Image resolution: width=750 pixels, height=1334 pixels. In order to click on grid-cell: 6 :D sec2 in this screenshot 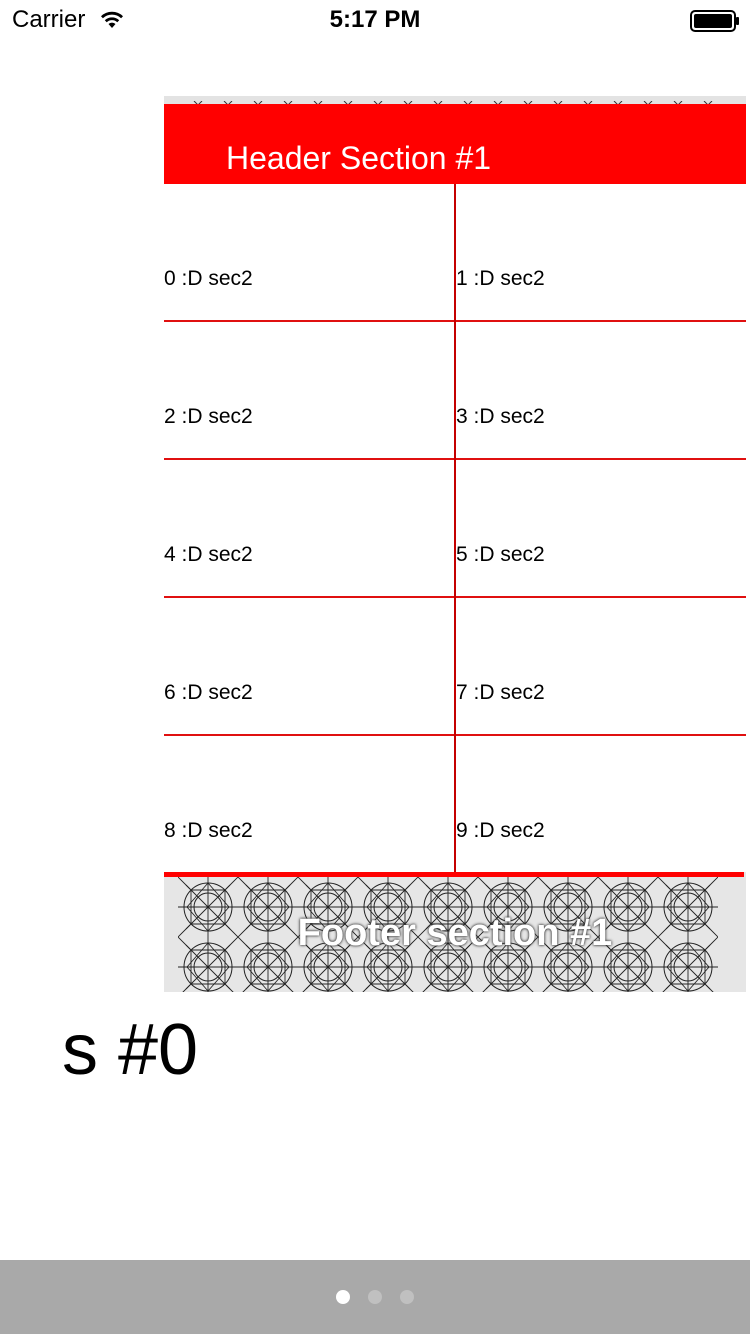, I will do `click(309, 667)`.